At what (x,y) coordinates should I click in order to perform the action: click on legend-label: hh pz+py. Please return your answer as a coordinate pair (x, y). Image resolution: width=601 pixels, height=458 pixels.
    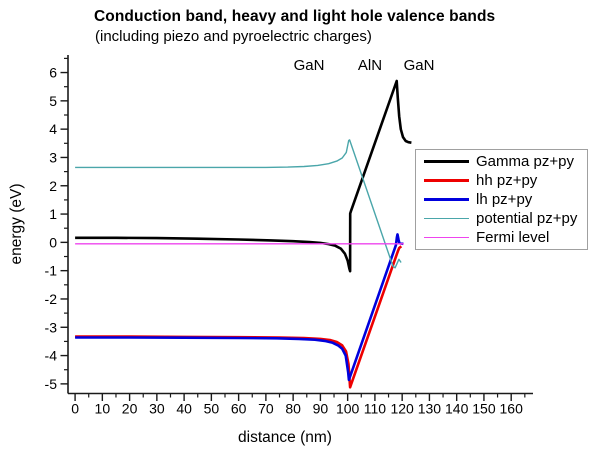
    Looking at the image, I should click on (507, 180).